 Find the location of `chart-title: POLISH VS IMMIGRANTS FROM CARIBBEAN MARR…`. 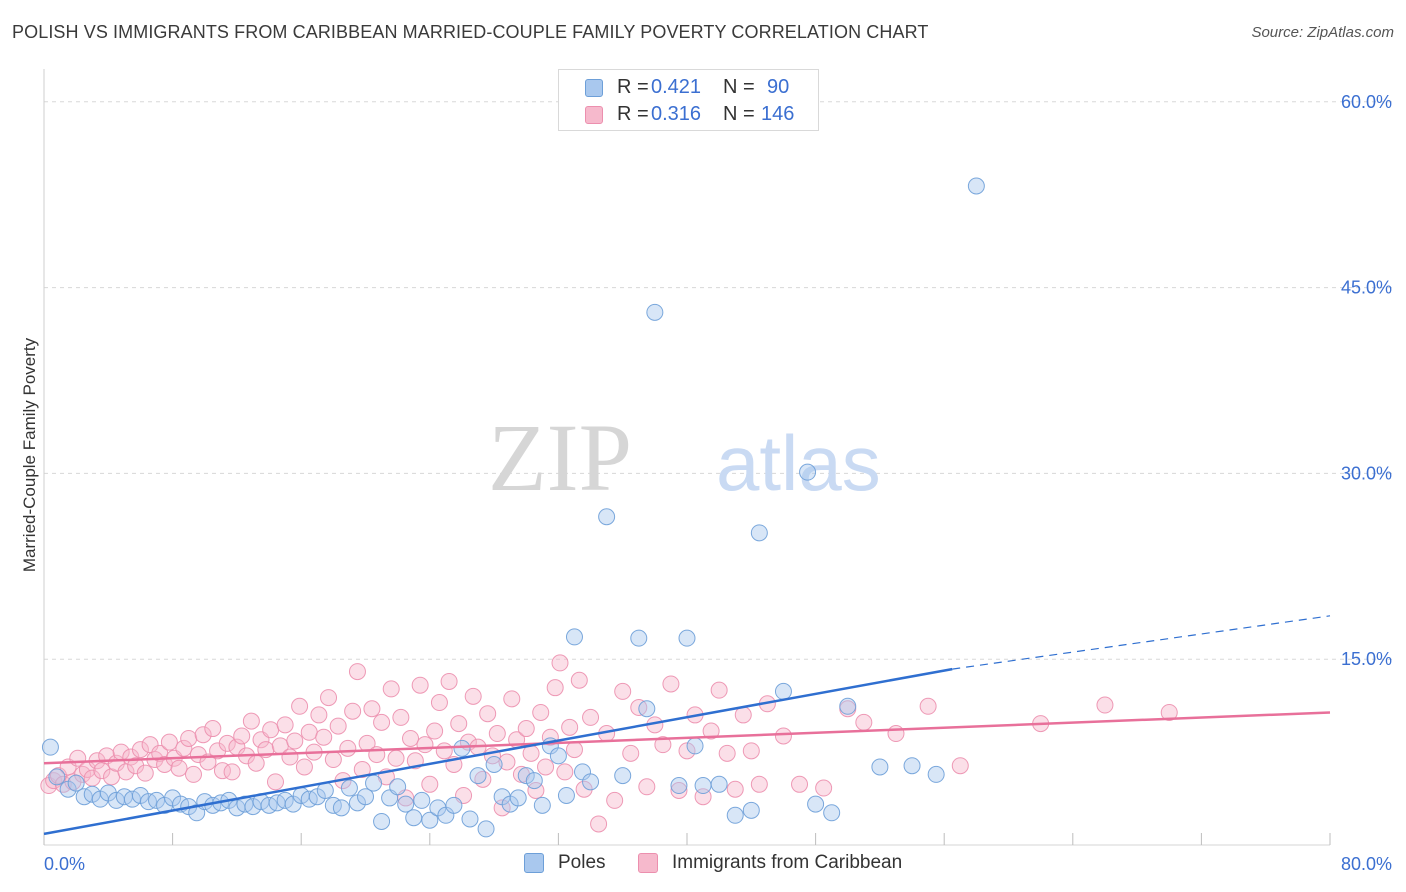

chart-title: POLISH VS IMMIGRANTS FROM CARIBBEAN MARR… is located at coordinates (470, 32).